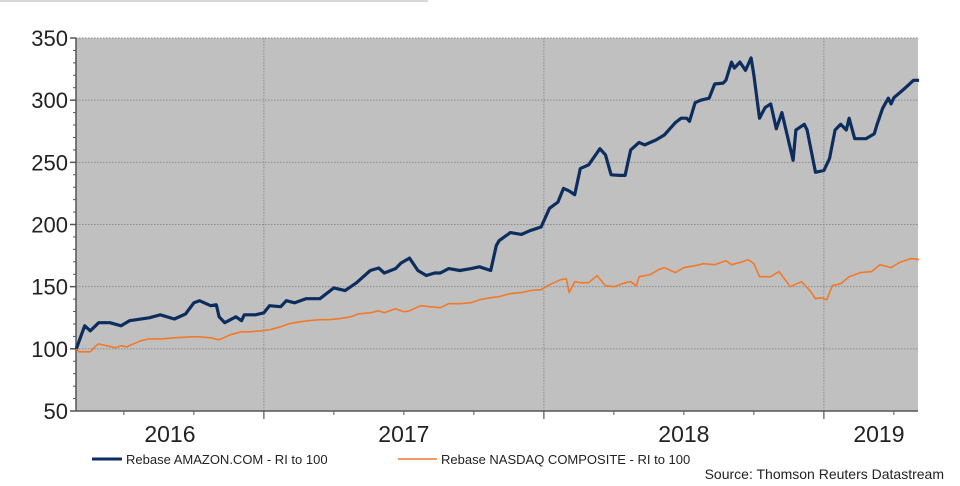 The height and width of the screenshot is (486, 960). I want to click on y-tick-label: 250, so click(49, 162).